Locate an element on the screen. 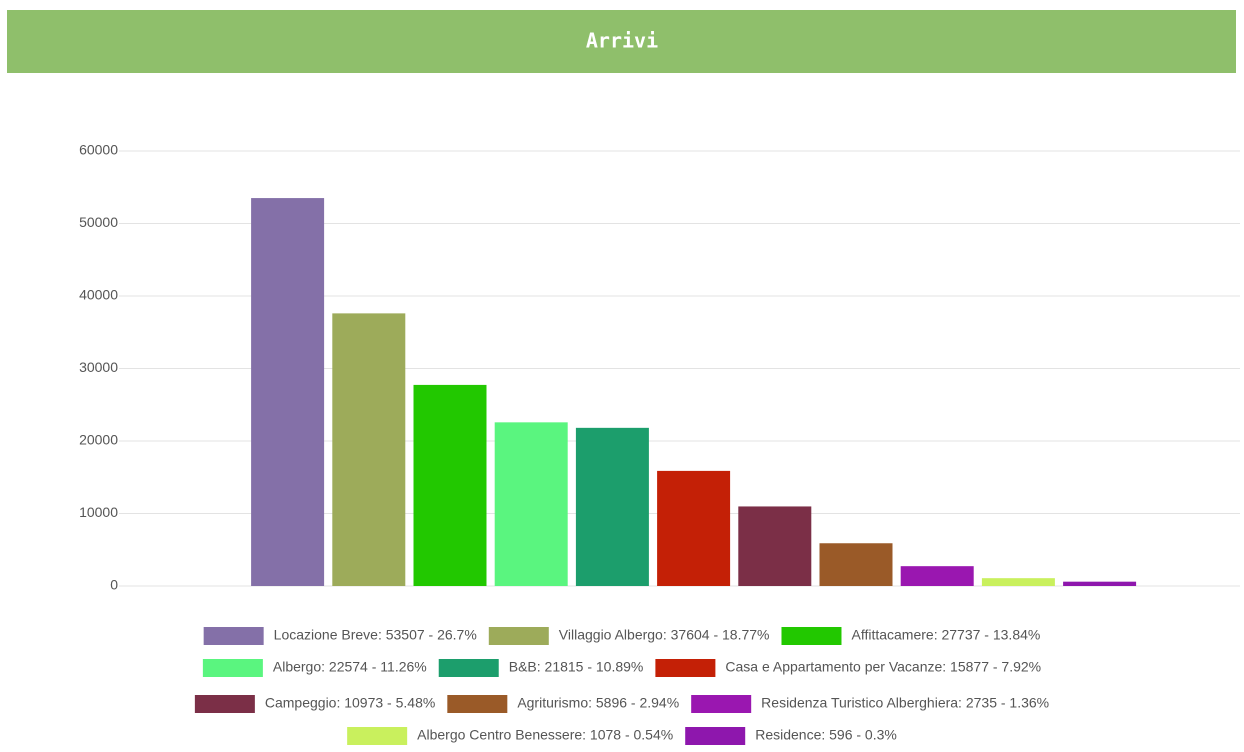 The image size is (1244, 752). chart-title: Arrivi is located at coordinates (622, 41).